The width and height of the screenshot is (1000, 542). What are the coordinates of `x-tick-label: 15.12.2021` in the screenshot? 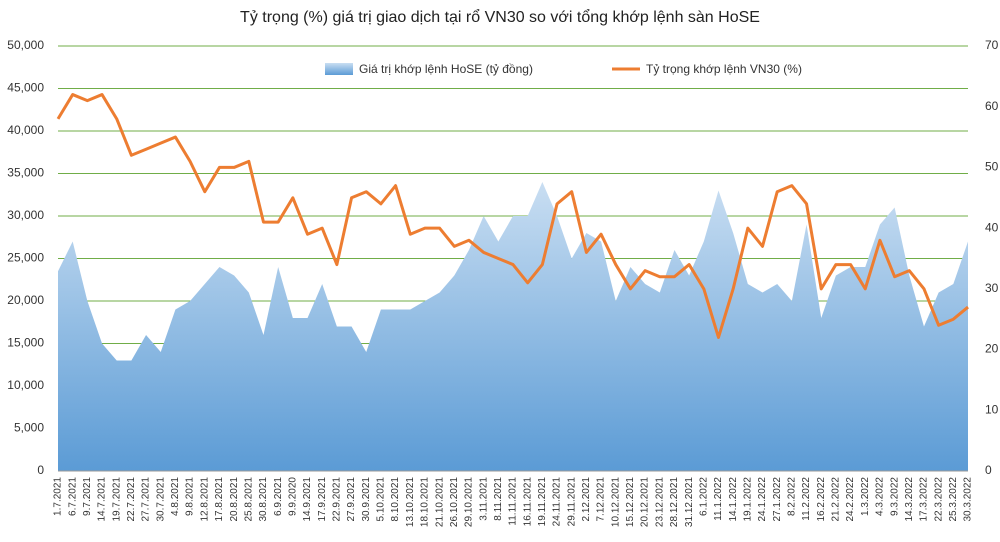 It's located at (630, 502).